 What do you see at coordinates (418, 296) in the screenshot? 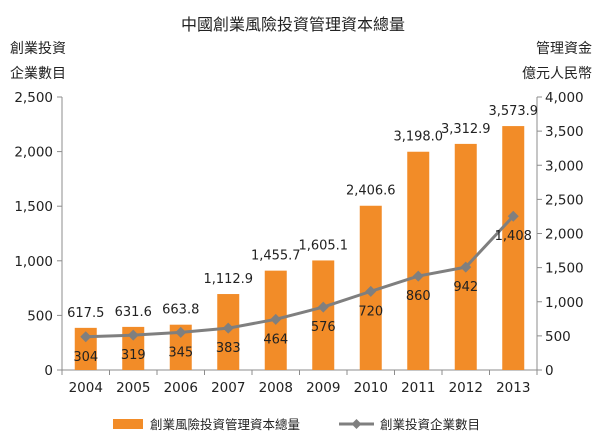
I see `line-value-label: 860` at bounding box center [418, 296].